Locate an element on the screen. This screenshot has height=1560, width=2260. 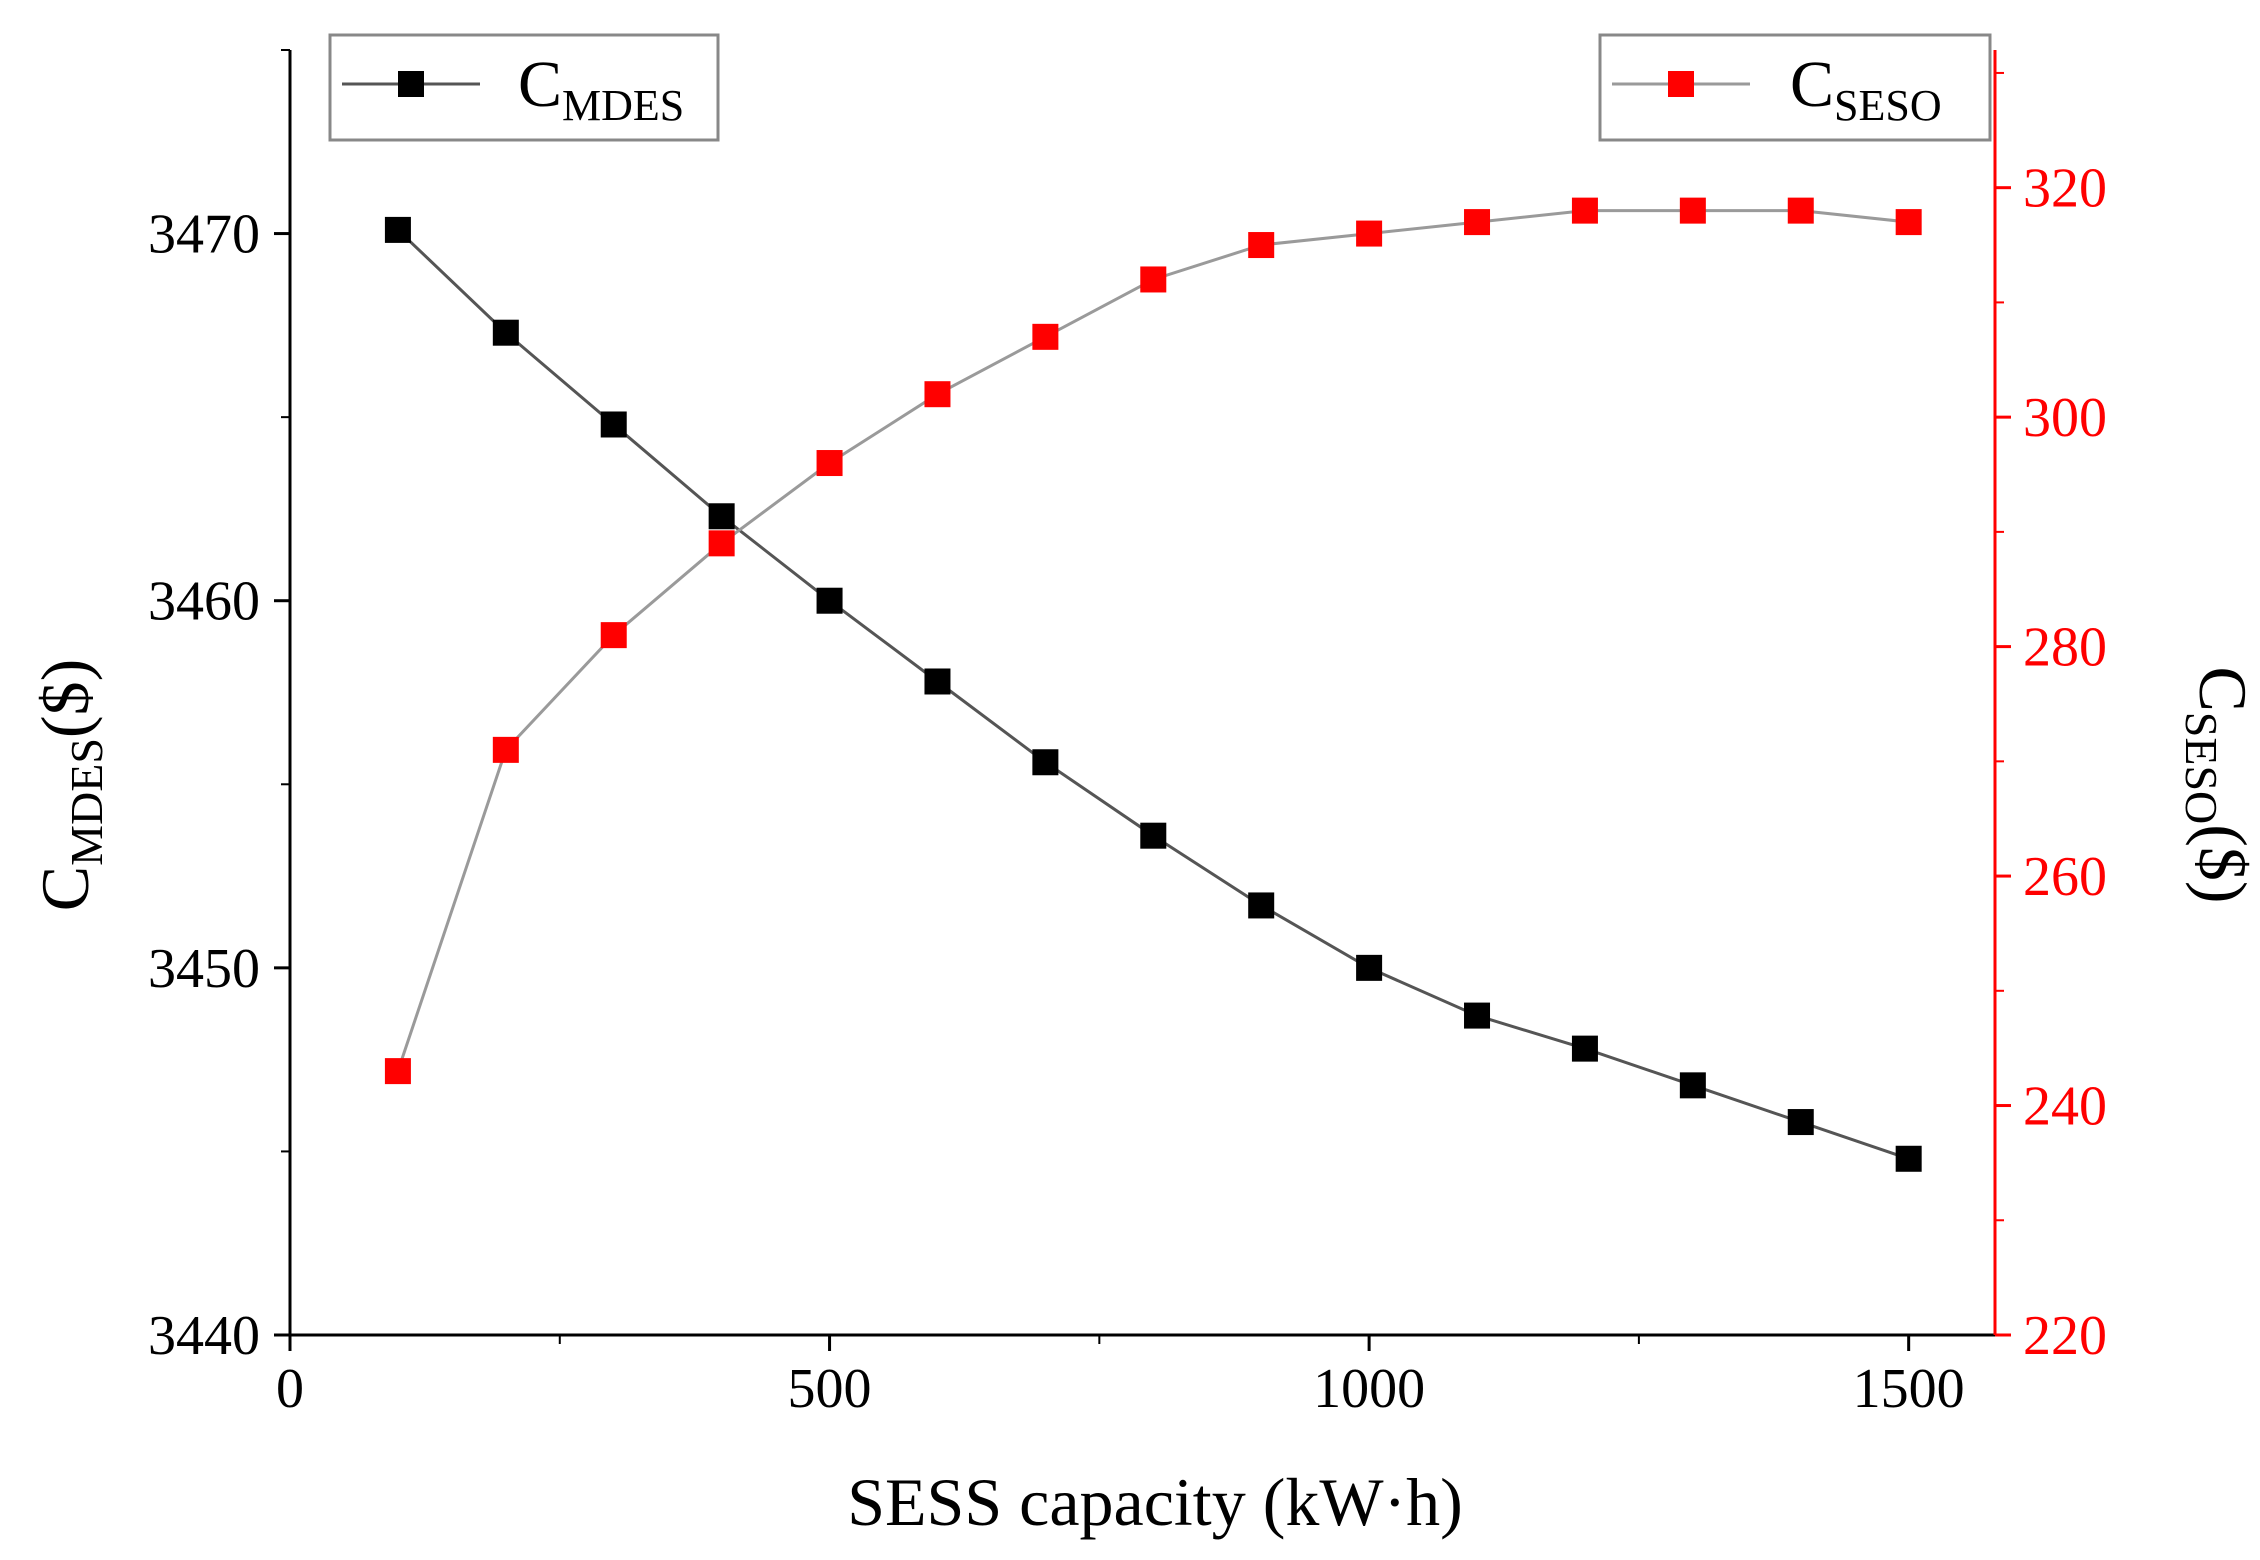
x-tick-label: 500 is located at coordinates (830, 1389).